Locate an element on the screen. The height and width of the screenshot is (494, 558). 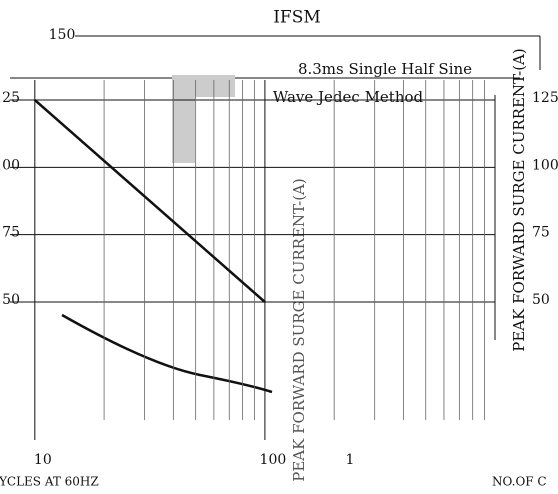
extra-x-label: 1 is located at coordinates (350, 460).